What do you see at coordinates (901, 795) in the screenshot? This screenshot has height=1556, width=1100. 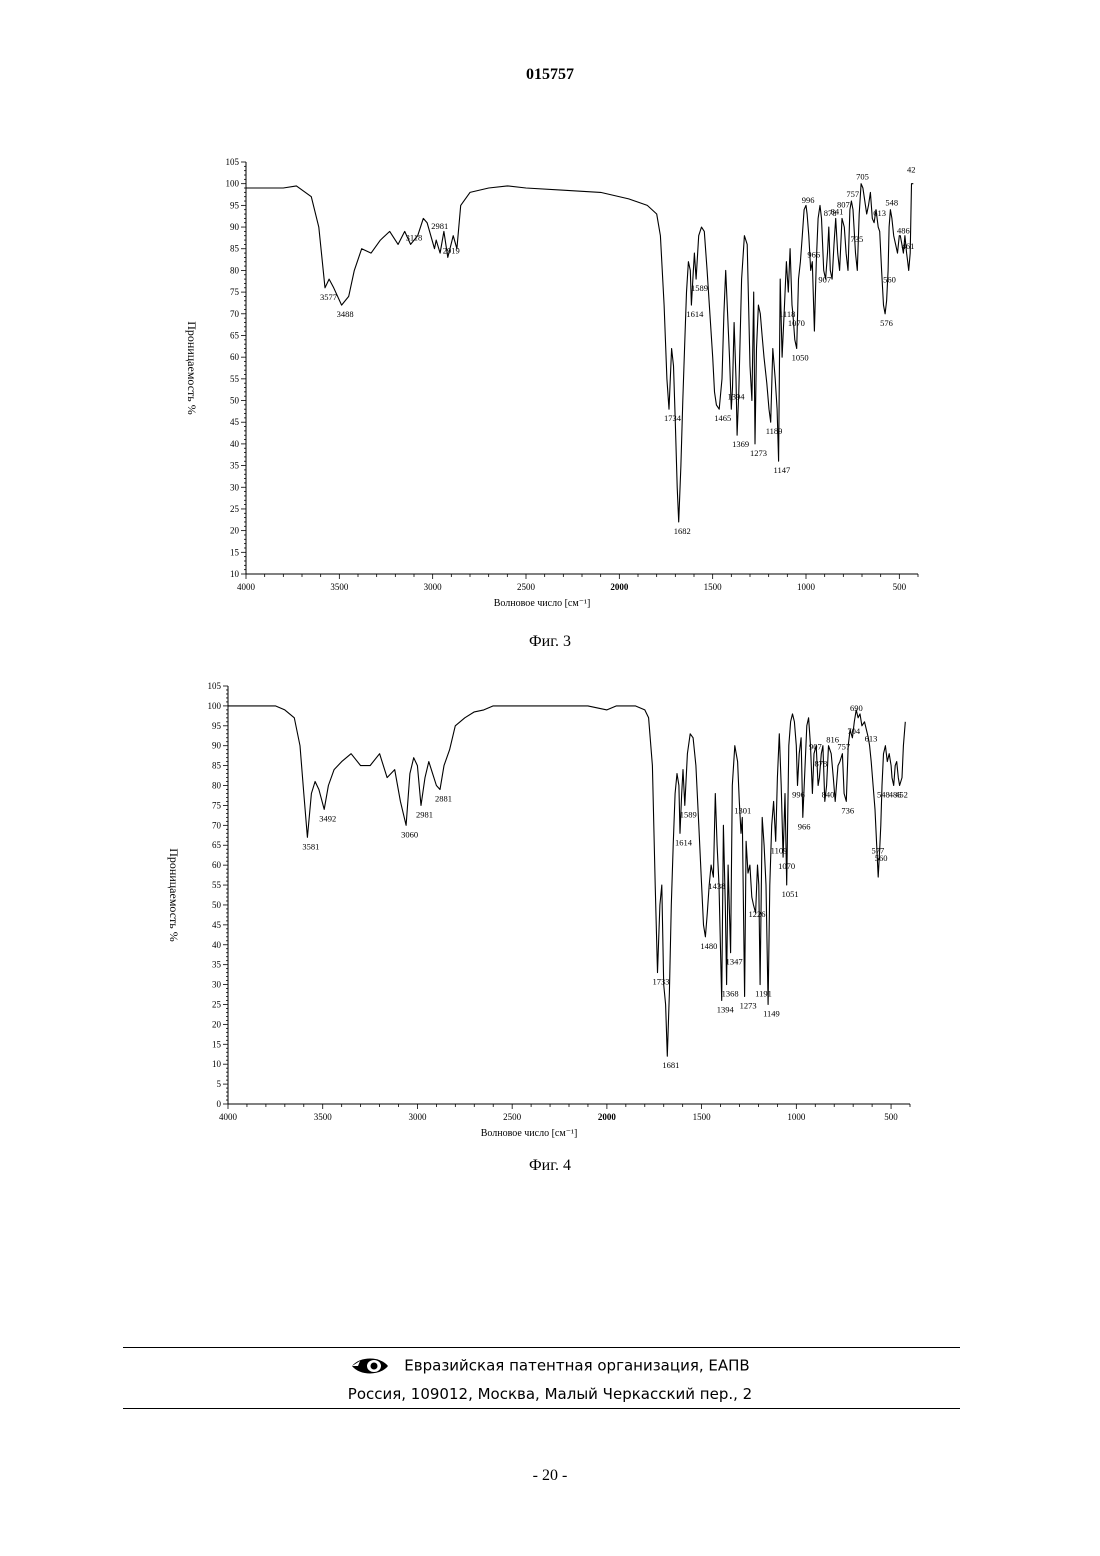 I see `peak-label: 452` at bounding box center [901, 795].